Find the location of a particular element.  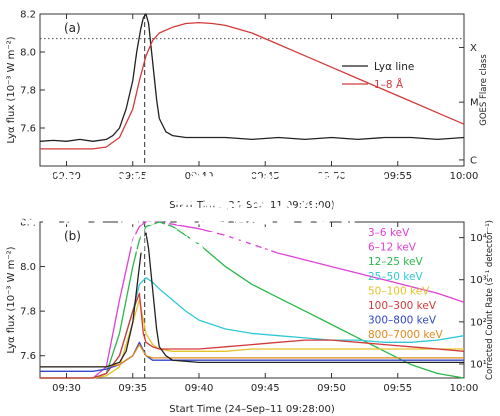

panel-b-xtick-label: 09:45 is located at coordinates (265, 388).